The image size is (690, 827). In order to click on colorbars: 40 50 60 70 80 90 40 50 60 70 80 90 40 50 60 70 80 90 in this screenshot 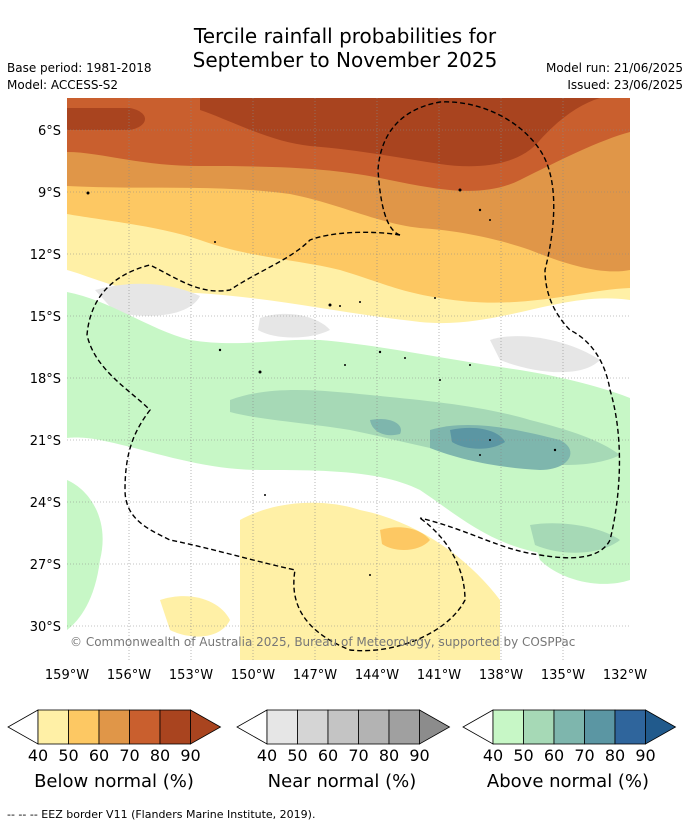, I will do `click(342, 737)`.